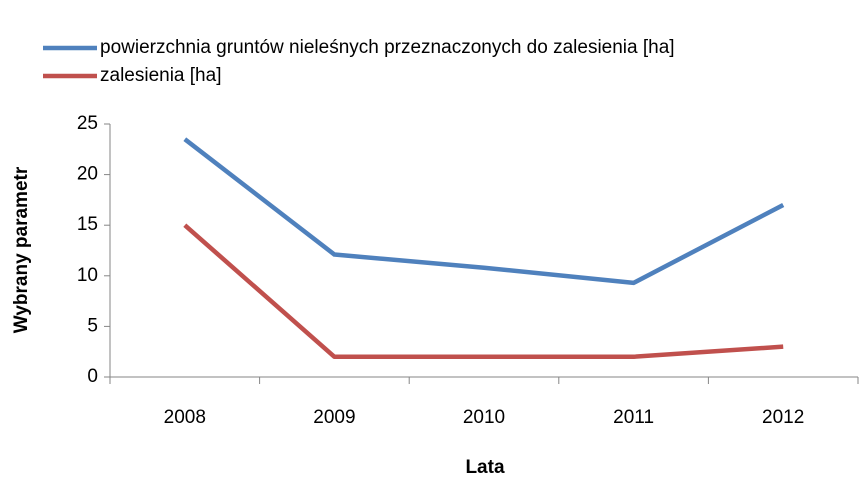 This screenshot has height=481, width=863. Describe the element at coordinates (87, 123) in the screenshot. I see `y-tick-label: 25` at that location.